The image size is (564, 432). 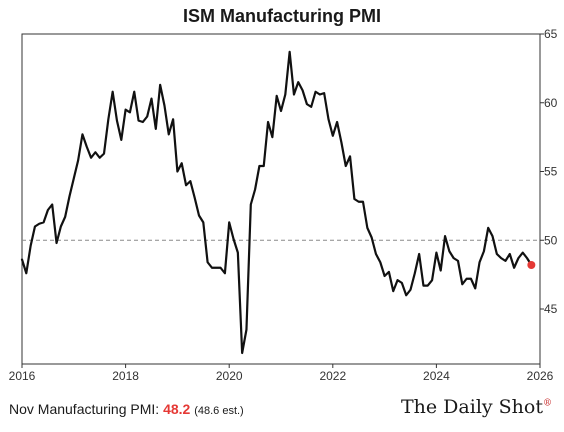 I want to click on latest-point-marker, so click(x=531, y=265).